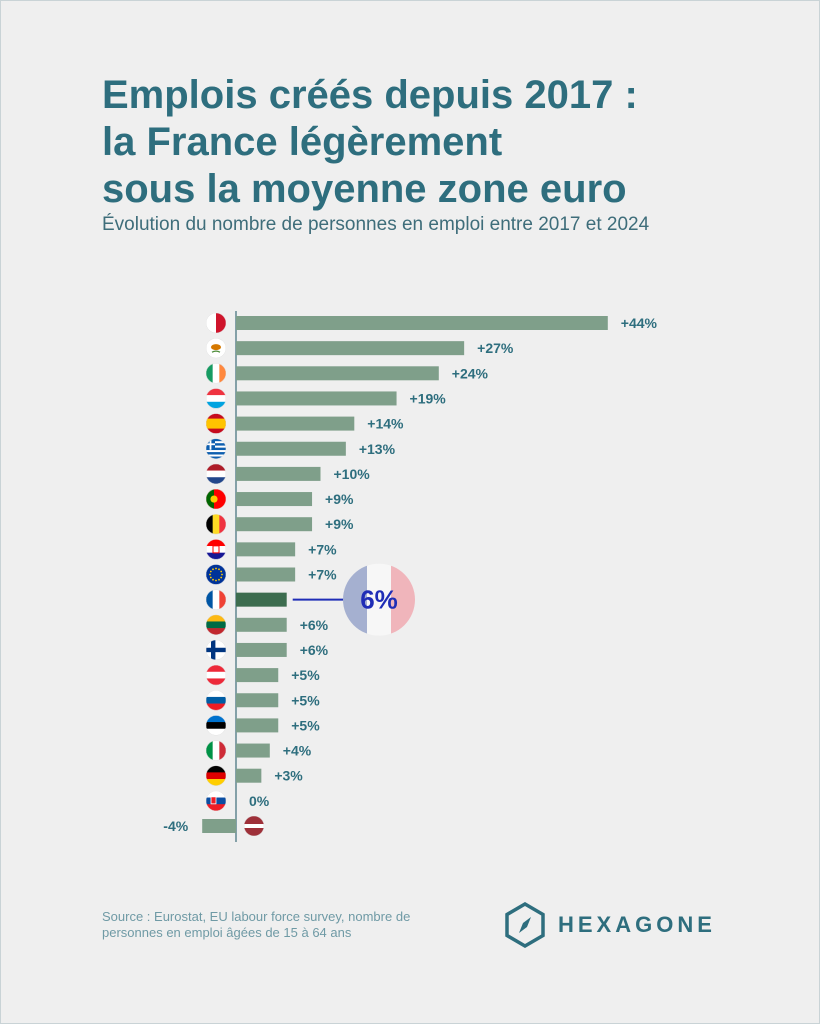 The image size is (820, 1024). What do you see at coordinates (639, 323) in the screenshot?
I see `data-label: +44%` at bounding box center [639, 323].